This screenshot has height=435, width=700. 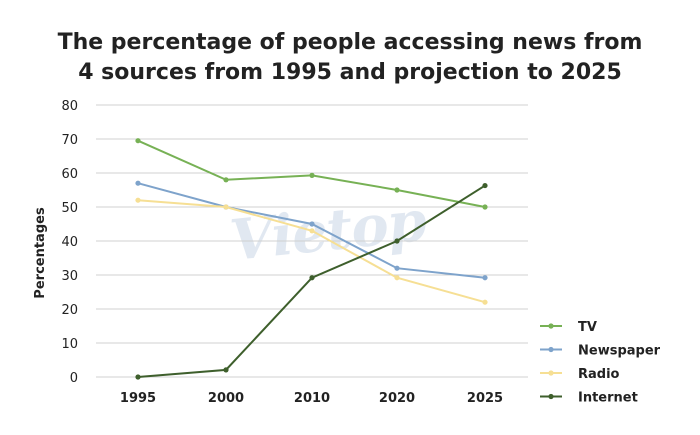 I want to click on y-tick-label: 20, so click(x=69, y=310).